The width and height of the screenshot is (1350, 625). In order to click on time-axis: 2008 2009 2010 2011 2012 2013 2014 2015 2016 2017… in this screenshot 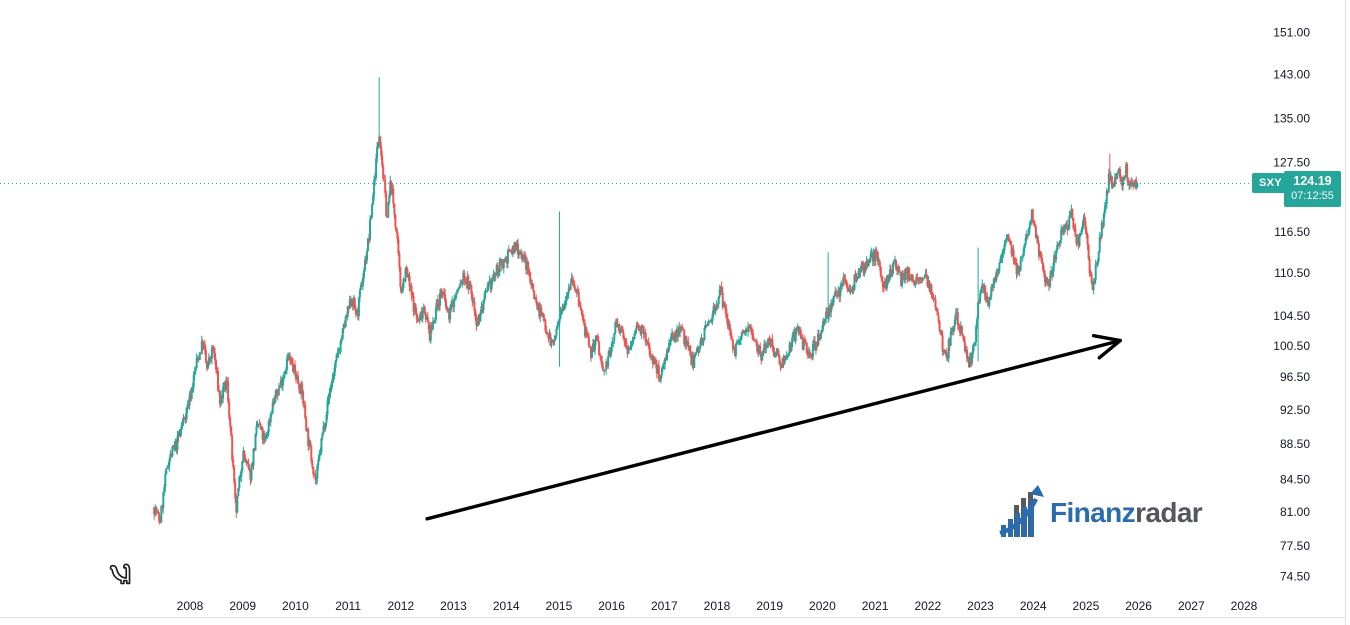, I will do `click(717, 606)`.